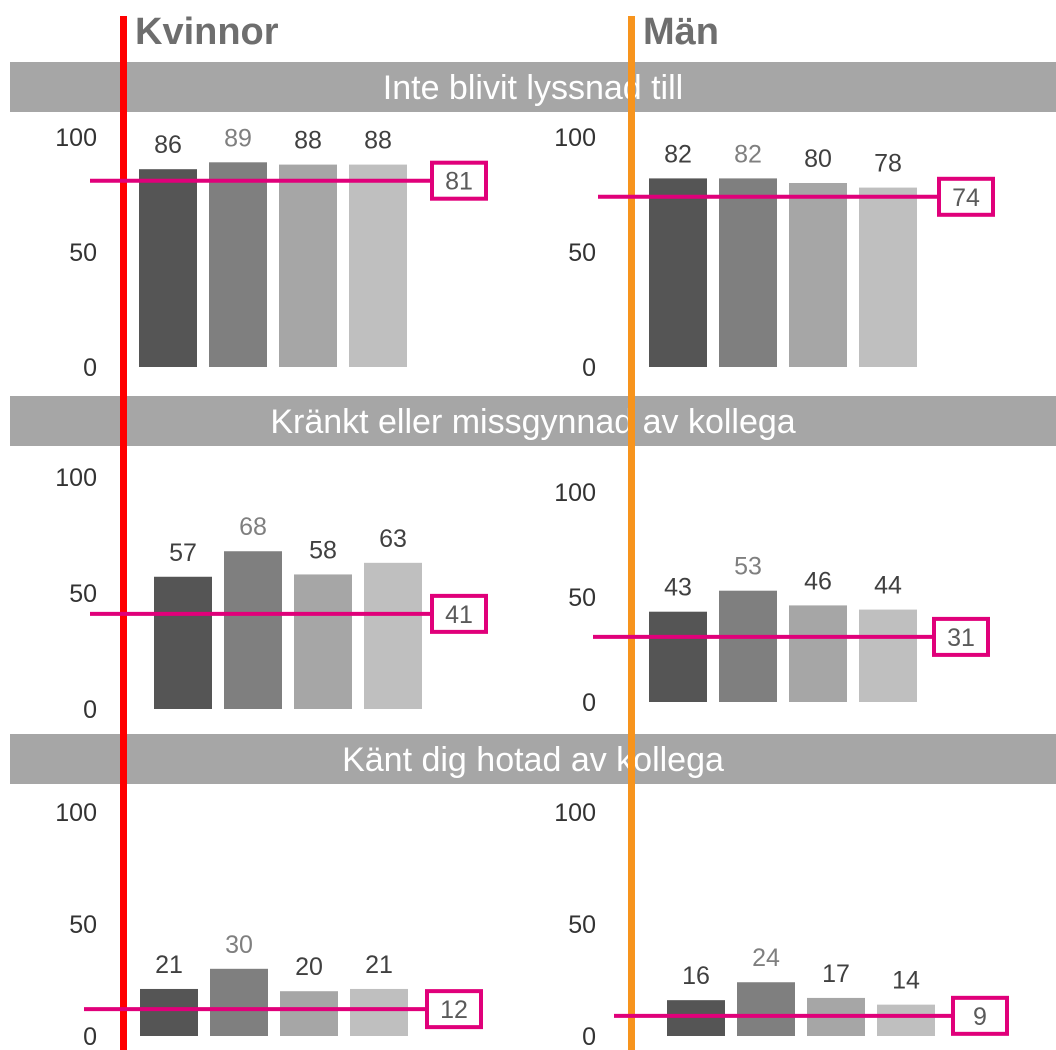 The image size is (1056, 1050). Describe the element at coordinates (906, 981) in the screenshot. I see `bar-value-label: 14` at that location.